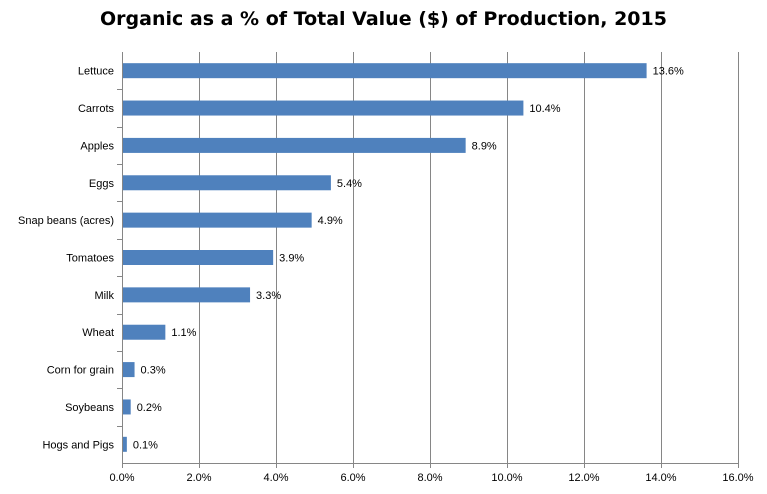 Image resolution: width=767 pixels, height=494 pixels. What do you see at coordinates (737, 478) in the screenshot?
I see `x-tick-label: 16.0%` at bounding box center [737, 478].